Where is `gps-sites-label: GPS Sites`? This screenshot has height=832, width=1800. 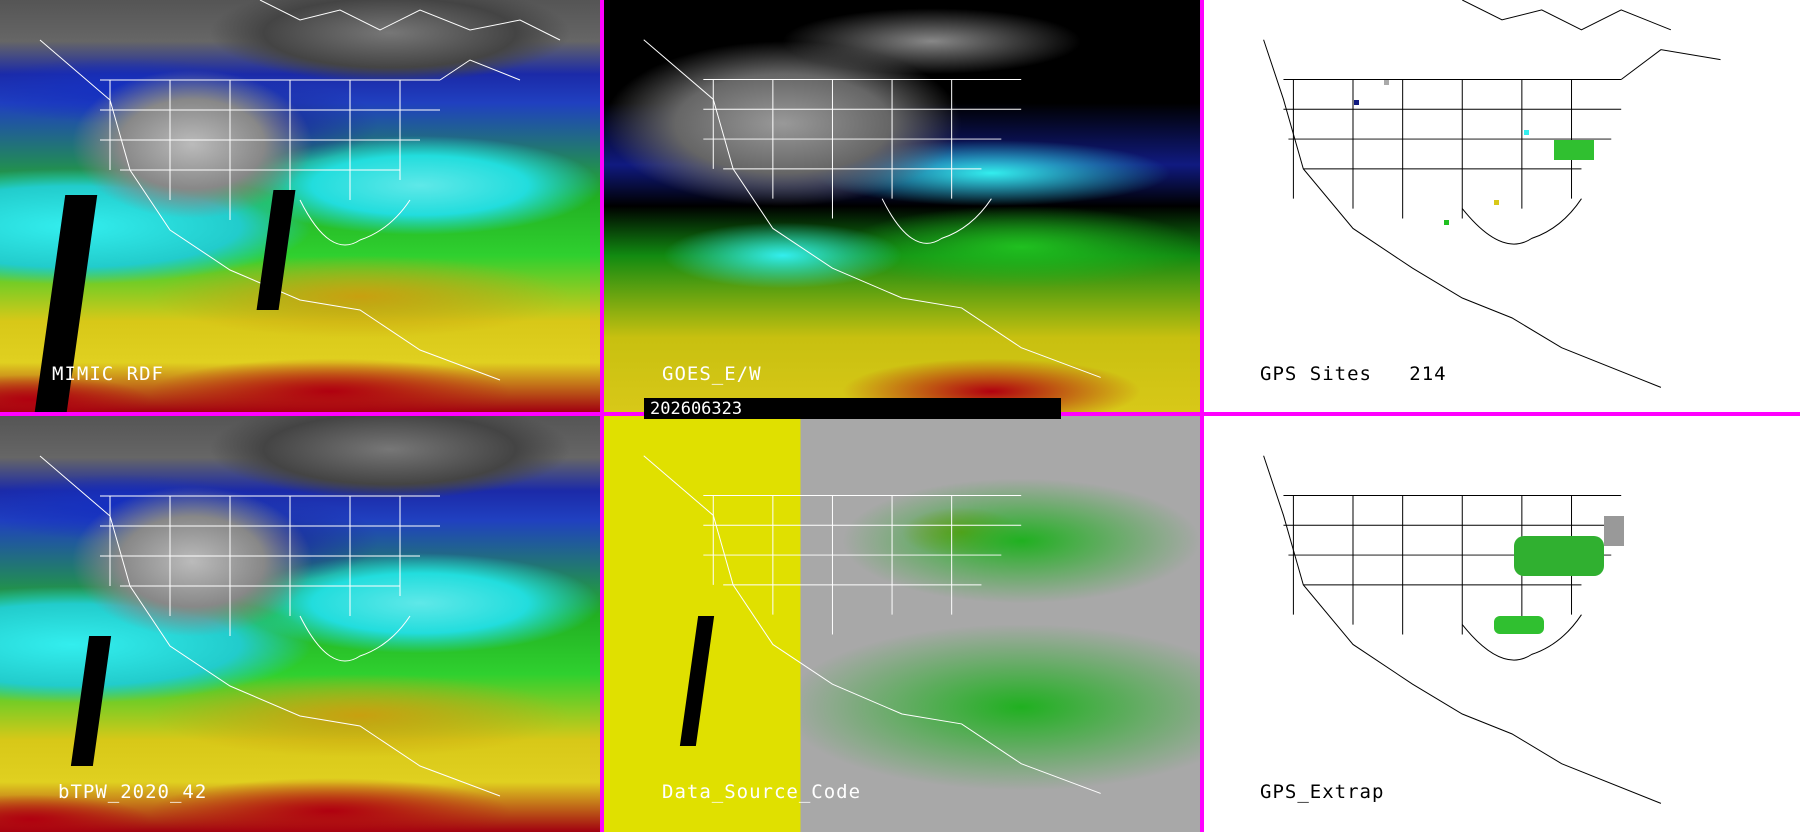
gps-sites-label: GPS Sites is located at coordinates (1316, 374).